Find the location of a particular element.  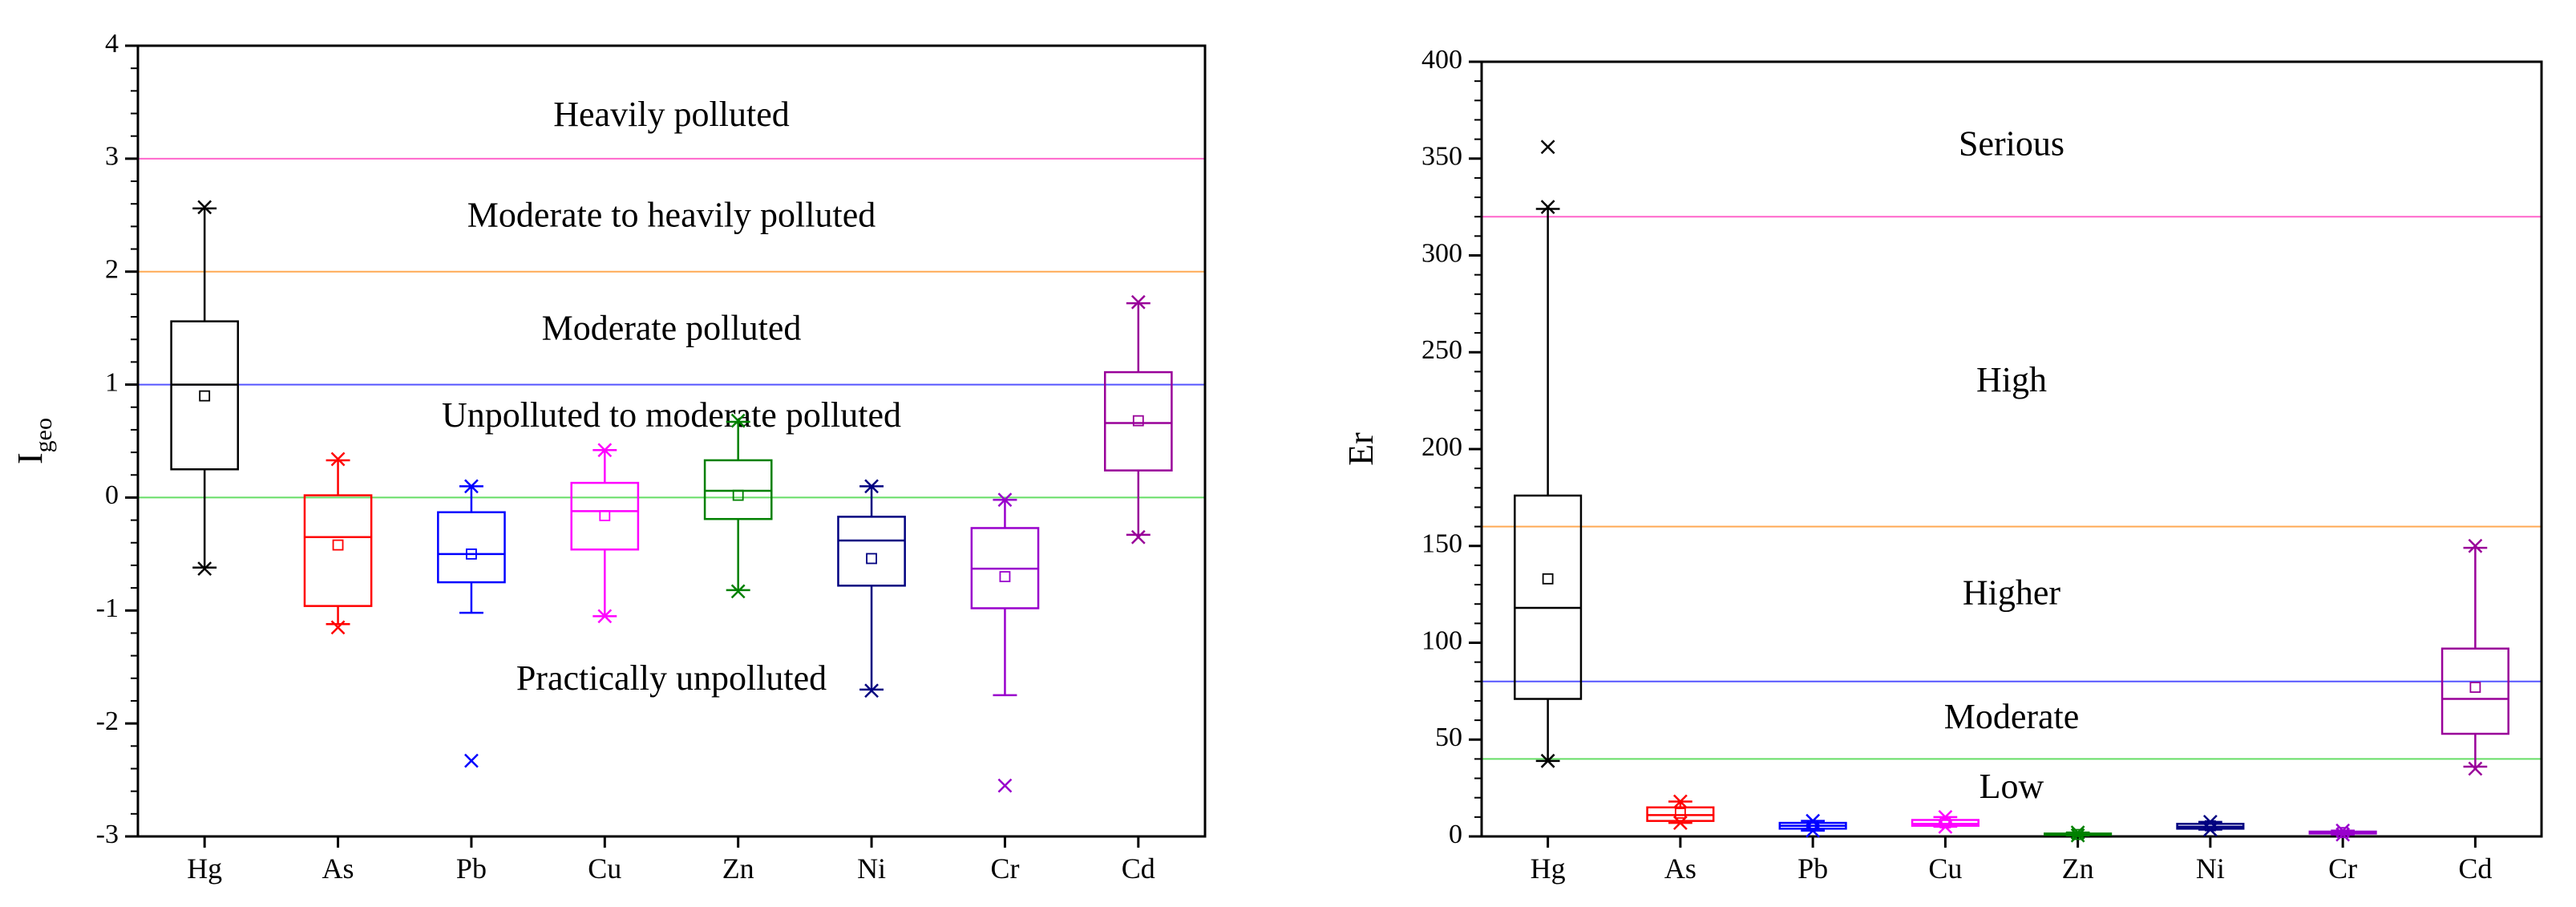

y-axis-title-main: I is located at coordinates (30, 458).